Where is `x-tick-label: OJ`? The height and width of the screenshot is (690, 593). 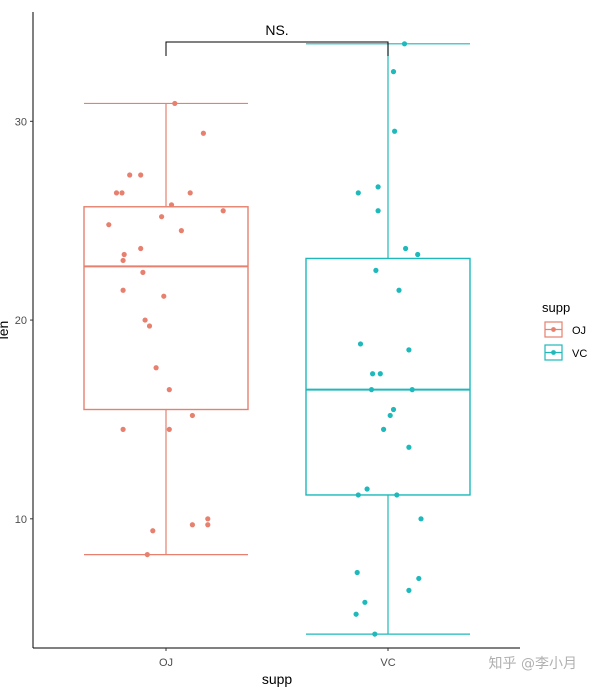
x-tick-label: OJ is located at coordinates (166, 663).